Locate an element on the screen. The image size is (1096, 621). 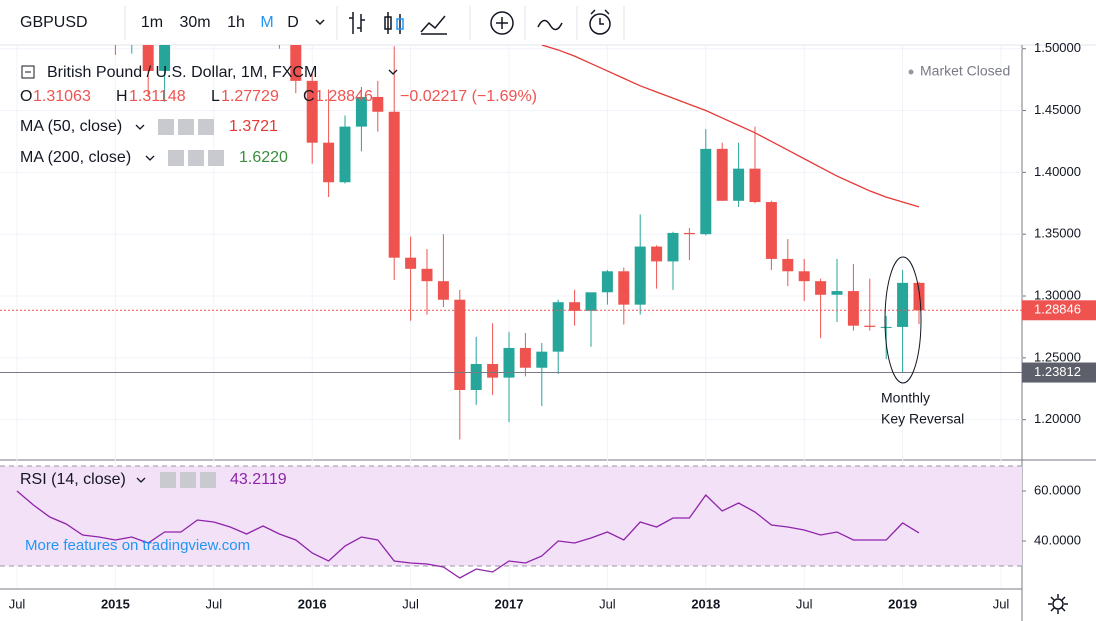
y-tick-label: 1.30000 is located at coordinates (1057, 294).